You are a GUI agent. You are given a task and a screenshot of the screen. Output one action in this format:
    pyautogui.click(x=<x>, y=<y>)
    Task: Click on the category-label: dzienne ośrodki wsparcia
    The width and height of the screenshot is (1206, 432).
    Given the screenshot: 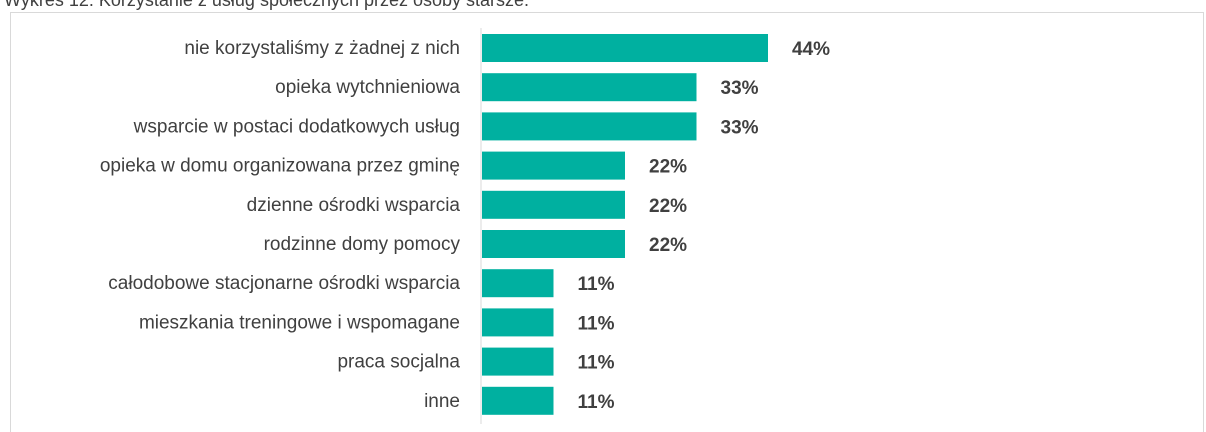 What is the action you would take?
    pyautogui.click(x=354, y=205)
    